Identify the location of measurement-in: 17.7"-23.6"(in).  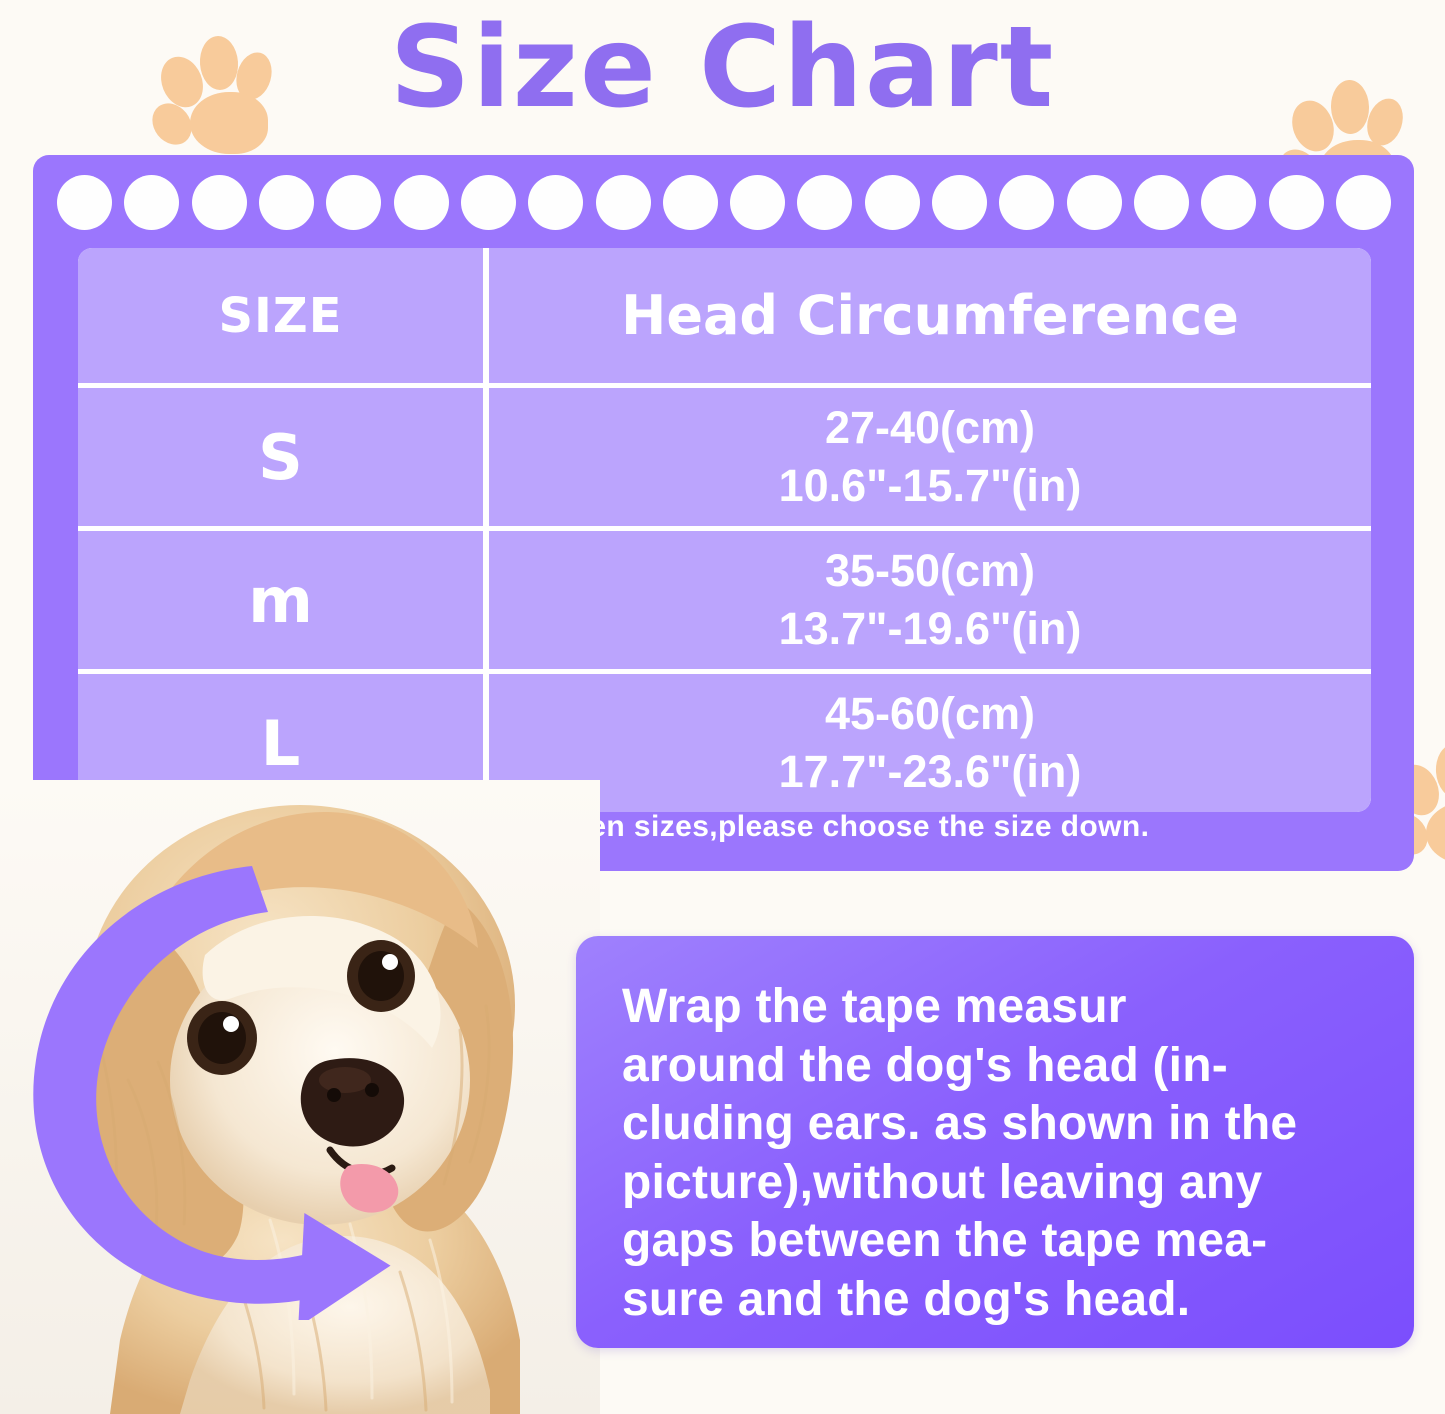
(930, 771).